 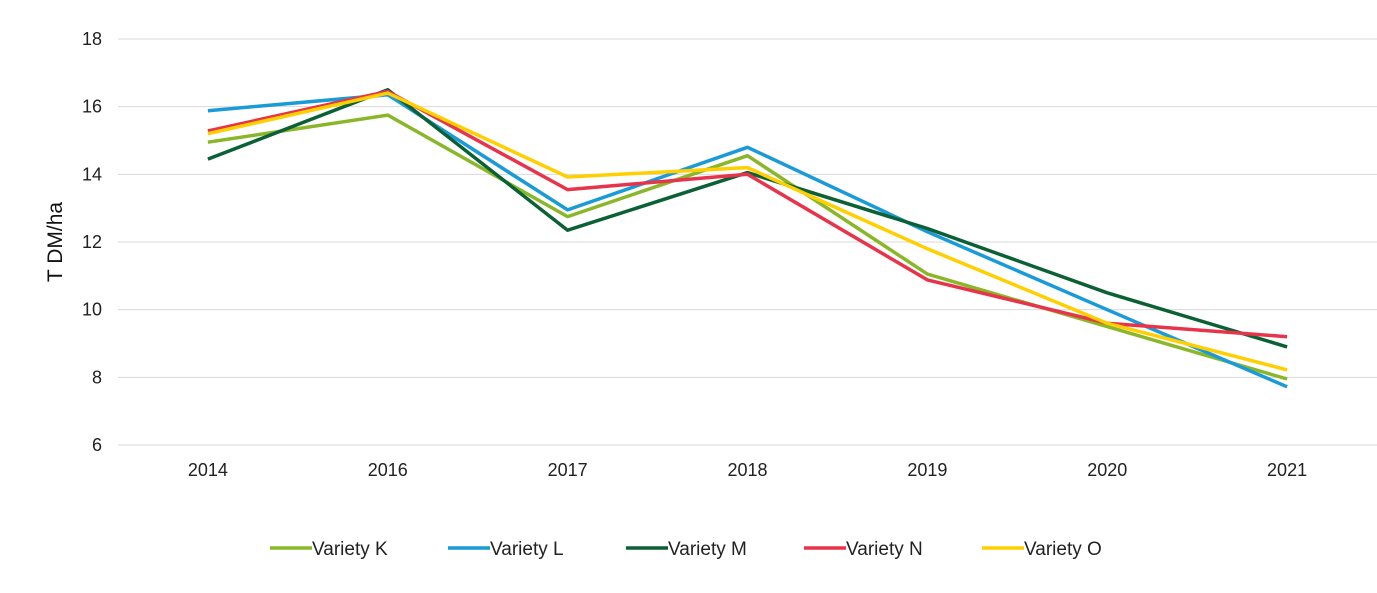 What do you see at coordinates (1107, 470) in the screenshot?
I see `x-tick-label: 2020` at bounding box center [1107, 470].